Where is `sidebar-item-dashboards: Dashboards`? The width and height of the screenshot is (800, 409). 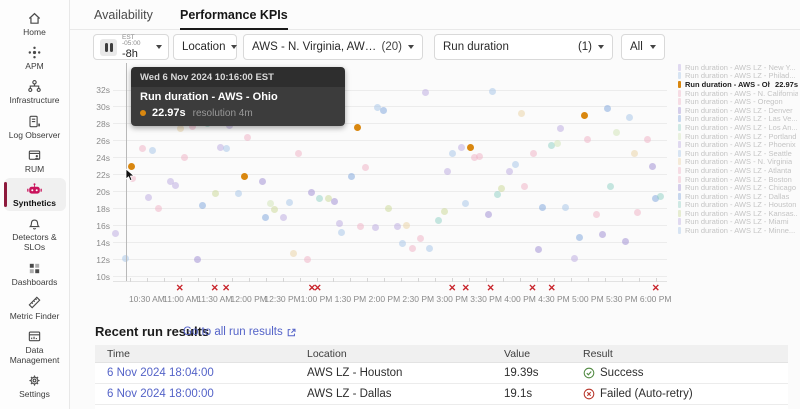
sidebar-item-dashboards: Dashboards is located at coordinates (35, 273).